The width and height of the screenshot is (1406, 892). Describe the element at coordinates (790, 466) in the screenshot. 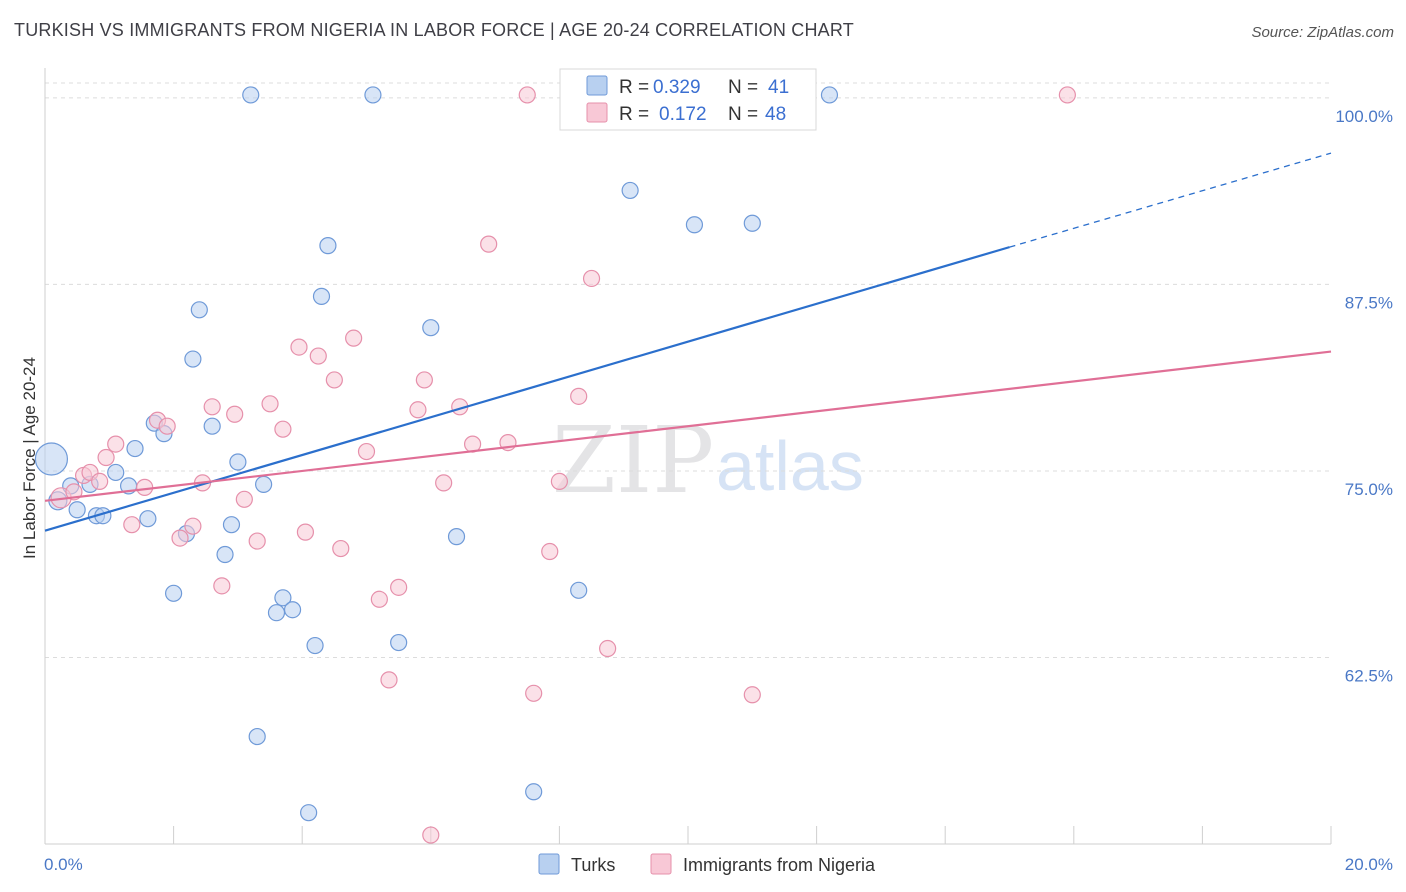

I see `watermark-atlas: atlas` at that location.